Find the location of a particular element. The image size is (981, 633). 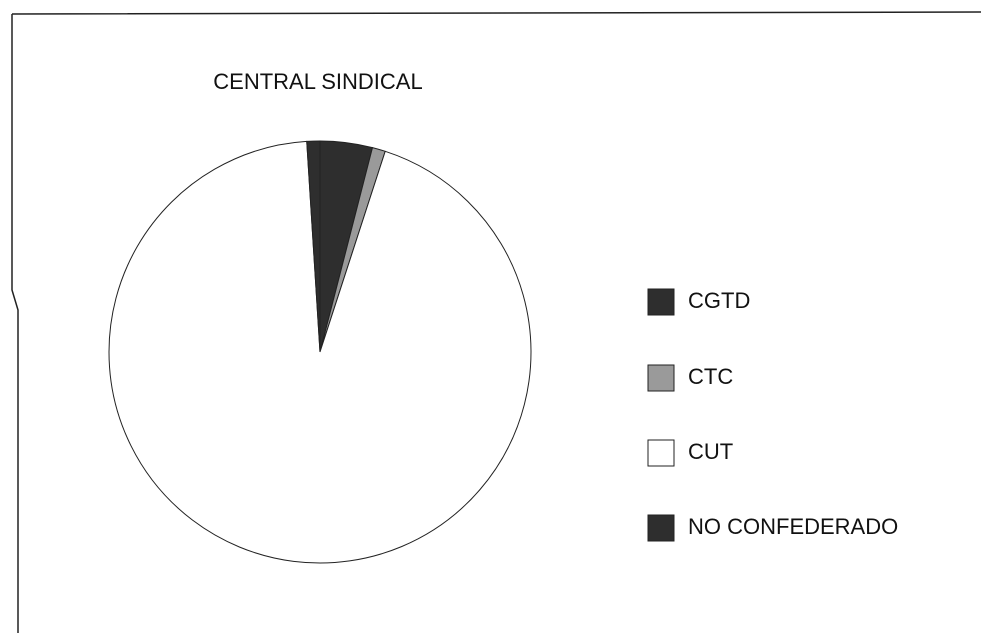

legend-label: CGTD is located at coordinates (719, 300).